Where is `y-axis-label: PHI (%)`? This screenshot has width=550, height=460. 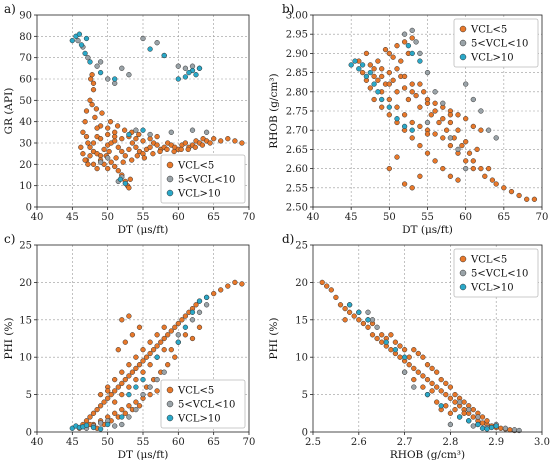
y-axis-label: PHI (%) is located at coordinates (274, 339).